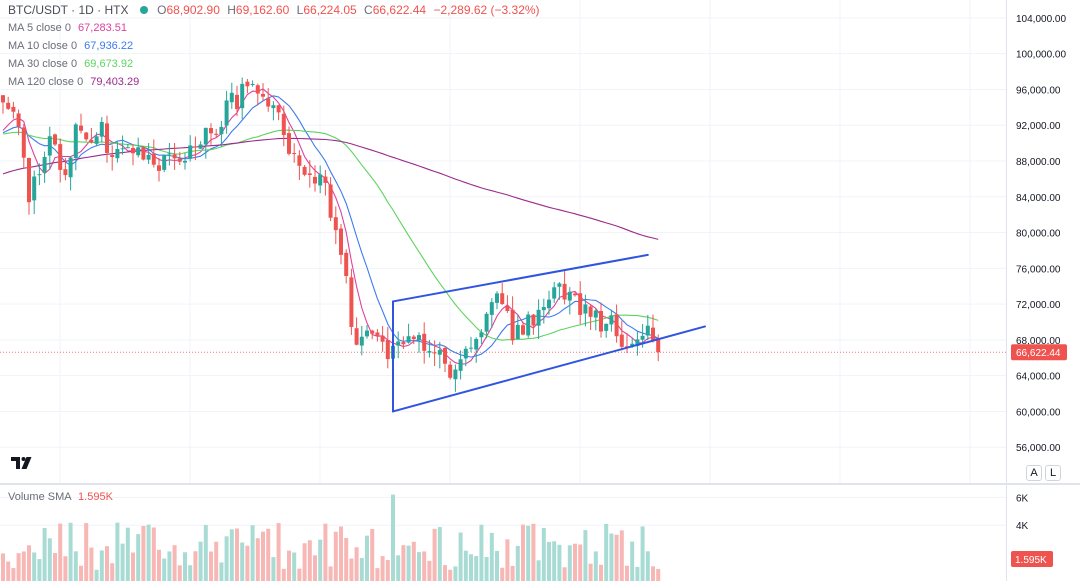 The image size is (1080, 581). Describe the element at coordinates (331, 537) in the screenshot. I see `volume-bars` at that location.